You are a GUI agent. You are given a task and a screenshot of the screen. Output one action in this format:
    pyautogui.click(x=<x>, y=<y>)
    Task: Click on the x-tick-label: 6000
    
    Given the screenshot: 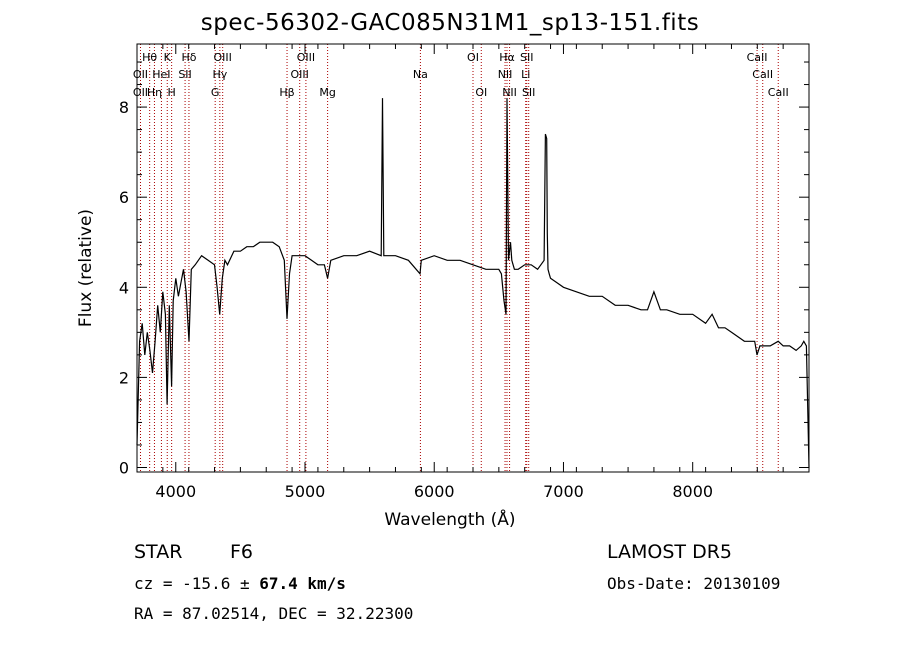 What is the action you would take?
    pyautogui.click(x=434, y=491)
    